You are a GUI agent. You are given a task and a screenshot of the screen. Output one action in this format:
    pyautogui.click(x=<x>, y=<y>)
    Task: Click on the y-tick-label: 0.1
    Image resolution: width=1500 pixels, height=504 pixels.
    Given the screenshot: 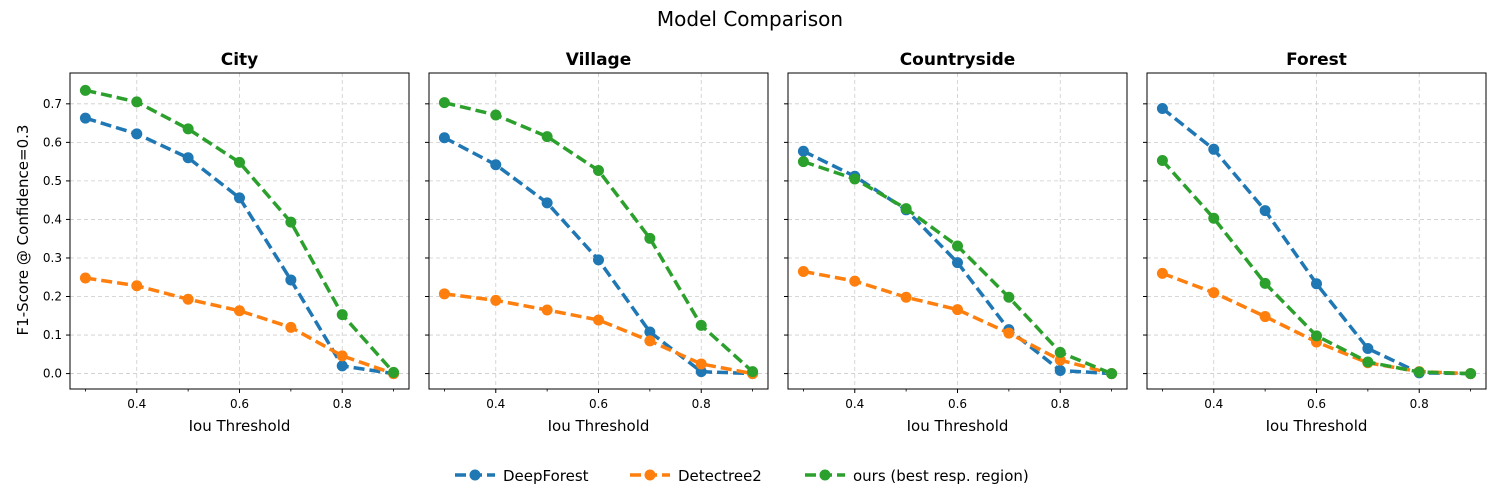 What is the action you would take?
    pyautogui.click(x=52, y=335)
    